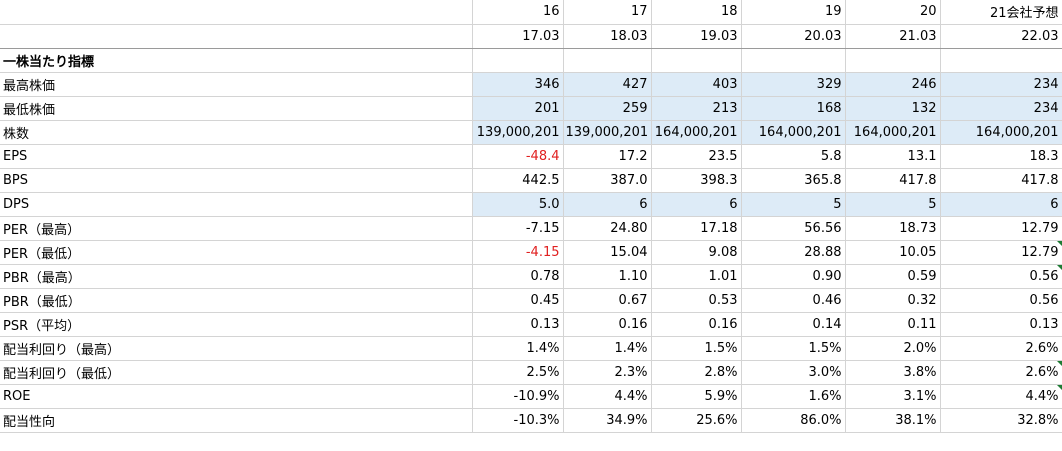 This screenshot has height=451, width=1062. Describe the element at coordinates (696, 180) in the screenshot. I see `value-cell: 398.3` at that location.